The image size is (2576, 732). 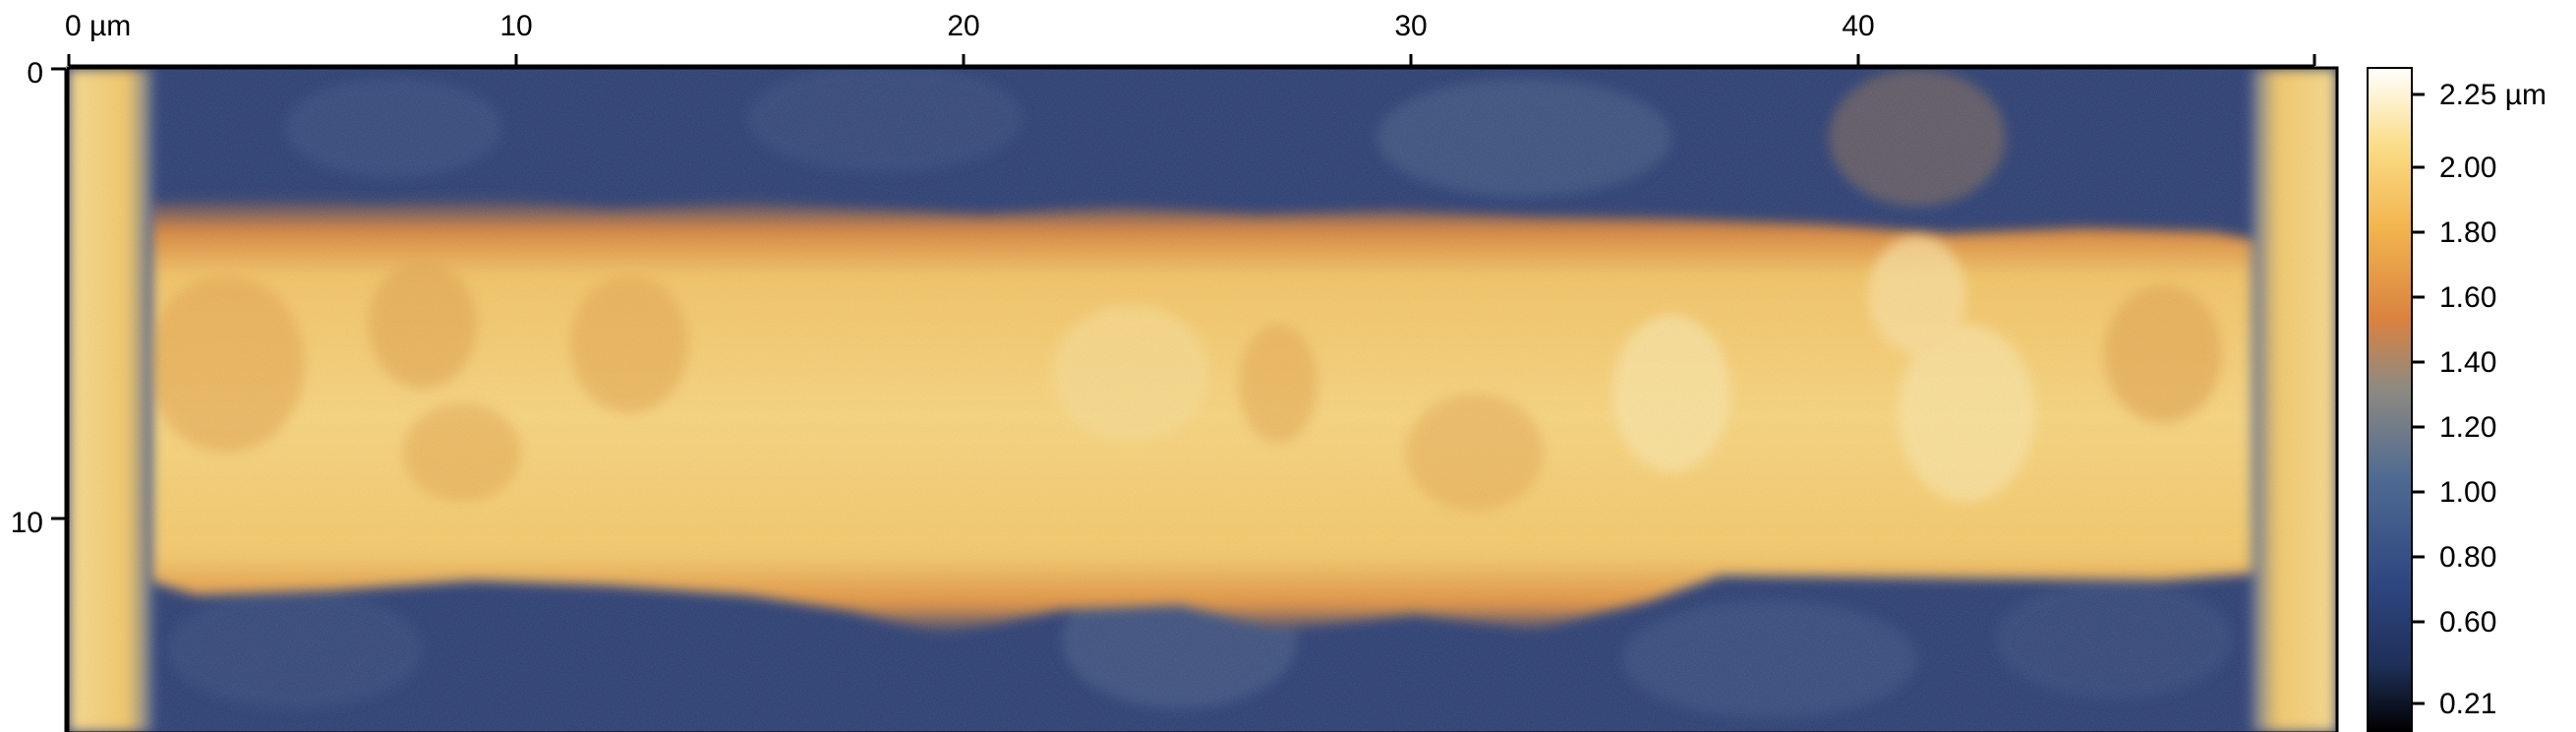 What do you see at coordinates (2493, 95) in the screenshot?
I see `colorbar-tick-label: 2.25 µm` at bounding box center [2493, 95].